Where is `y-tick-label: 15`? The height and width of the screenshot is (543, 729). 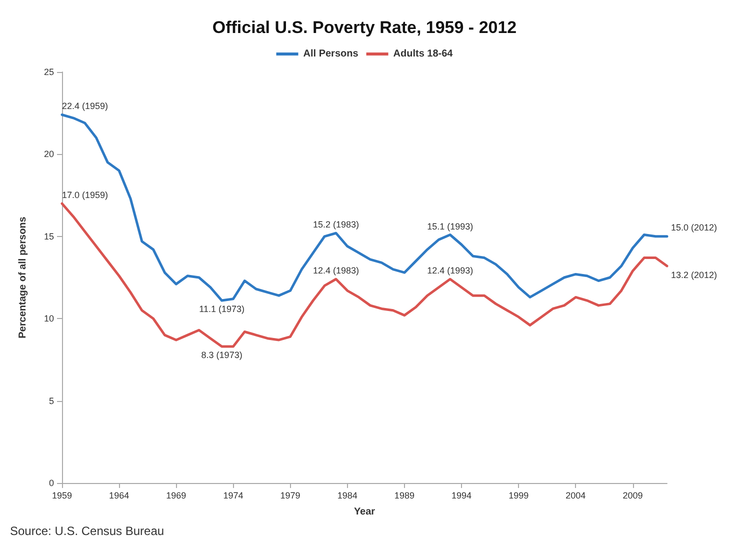
y-tick-label: 15 is located at coordinates (49, 236).